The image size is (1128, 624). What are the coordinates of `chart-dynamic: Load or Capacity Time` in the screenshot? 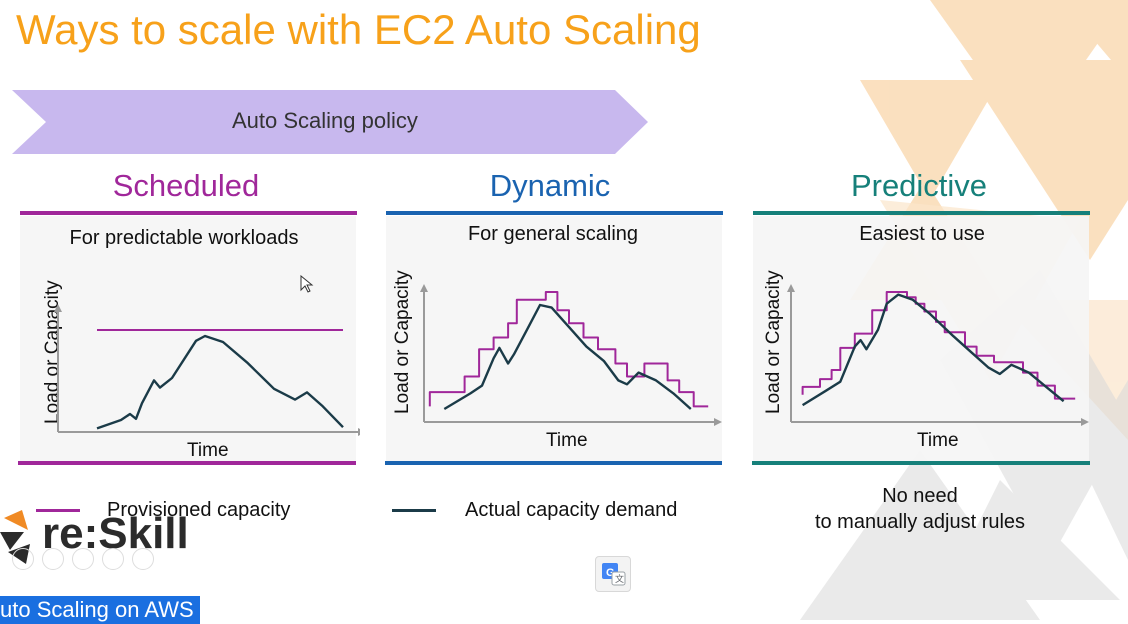 It's located at (557, 360).